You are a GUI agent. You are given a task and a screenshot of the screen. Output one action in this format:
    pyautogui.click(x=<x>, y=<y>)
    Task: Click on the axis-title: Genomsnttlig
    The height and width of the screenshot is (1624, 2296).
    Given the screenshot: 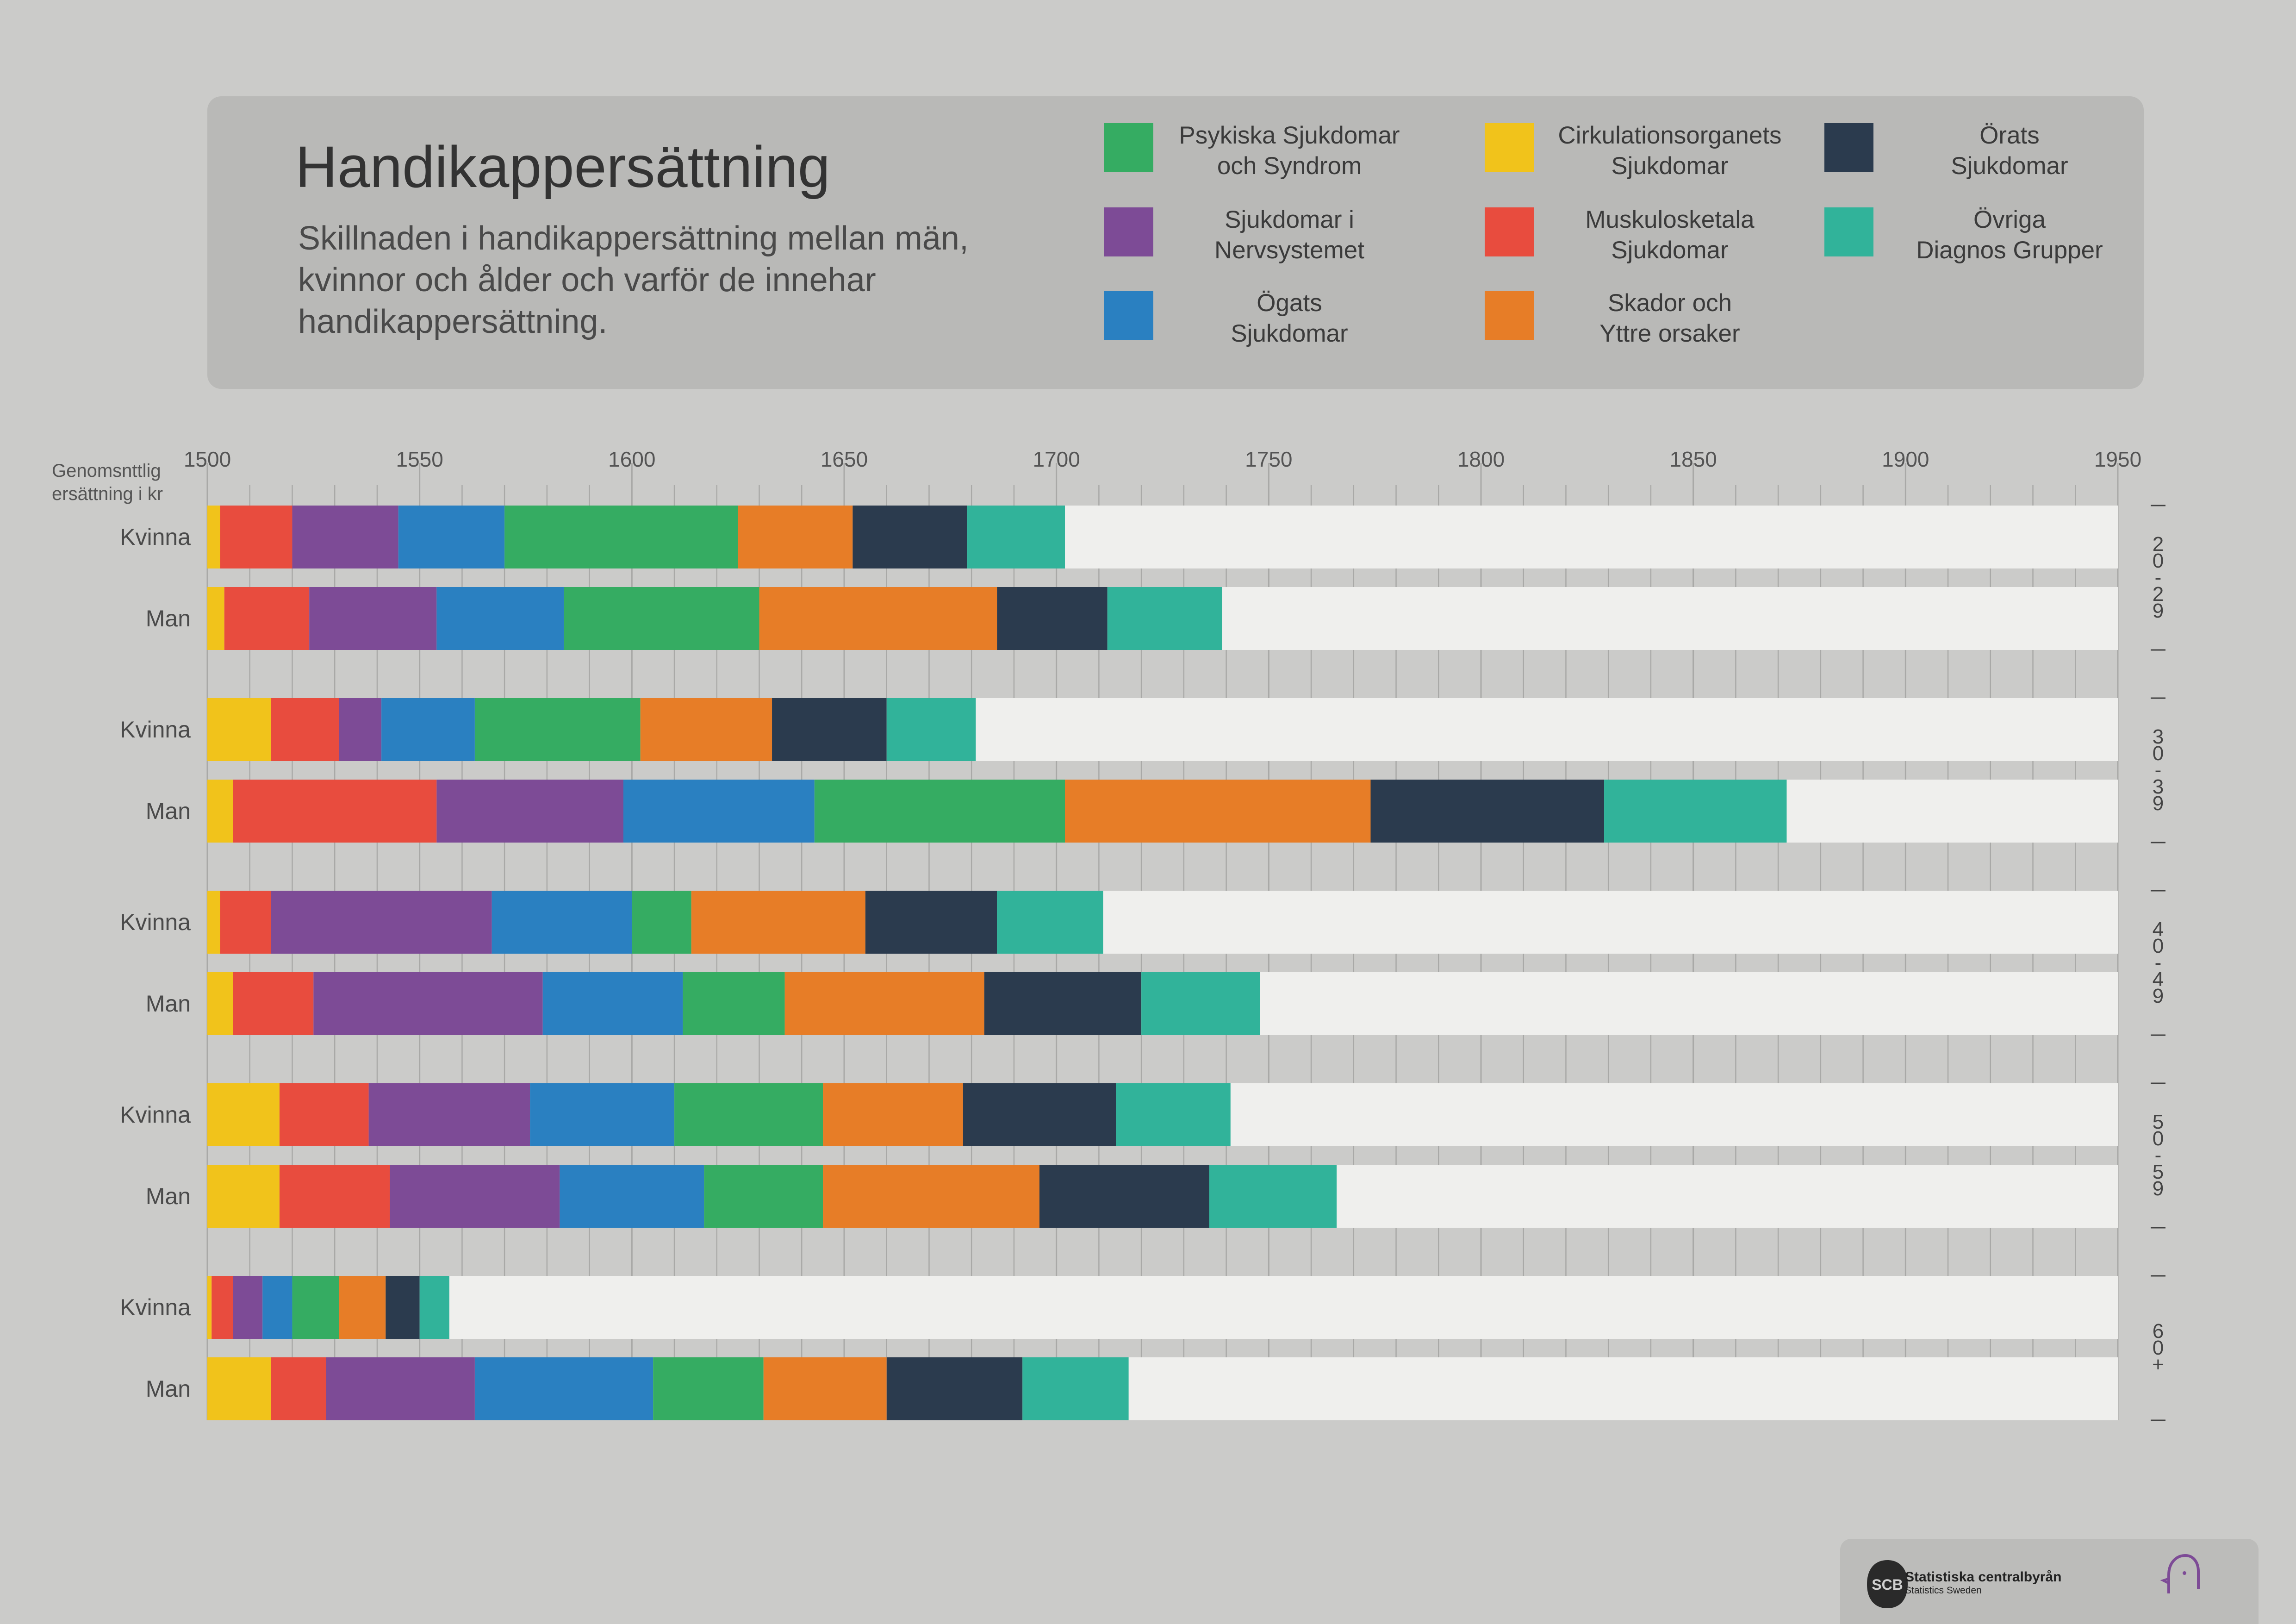 What is the action you would take?
    pyautogui.click(x=106, y=471)
    